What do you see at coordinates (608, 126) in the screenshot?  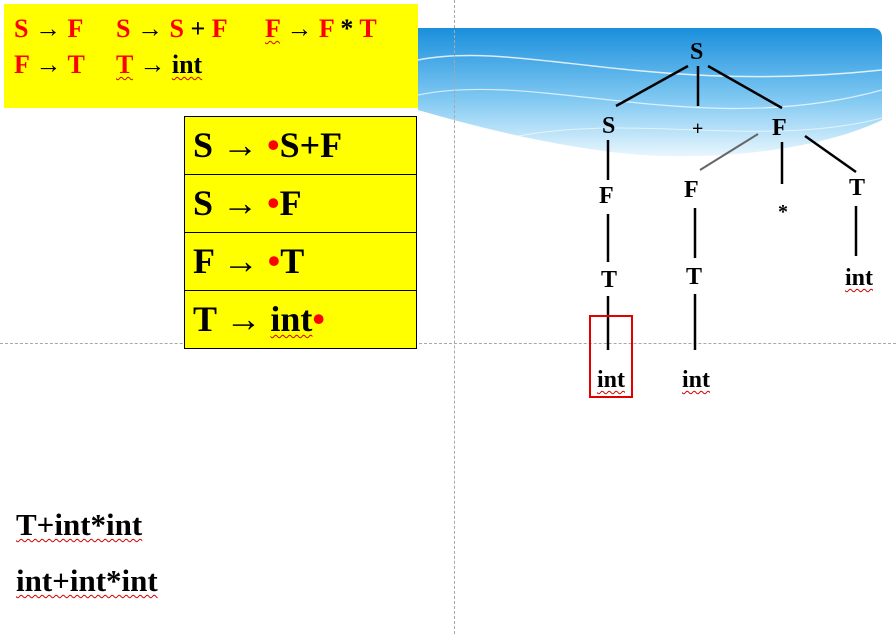 I see `tree-node-s: S` at bounding box center [608, 126].